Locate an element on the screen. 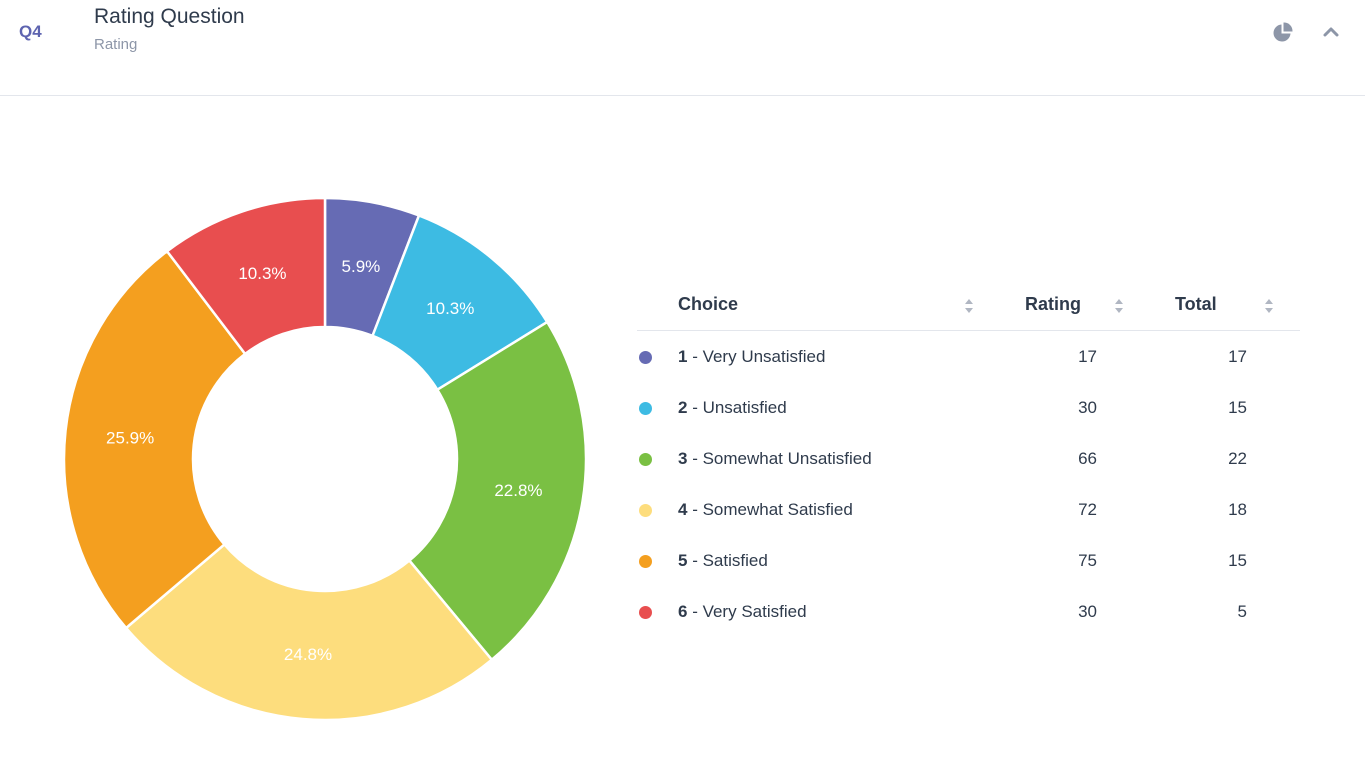 The height and width of the screenshot is (765, 1365). question-number: Q4 is located at coordinates (30, 31).